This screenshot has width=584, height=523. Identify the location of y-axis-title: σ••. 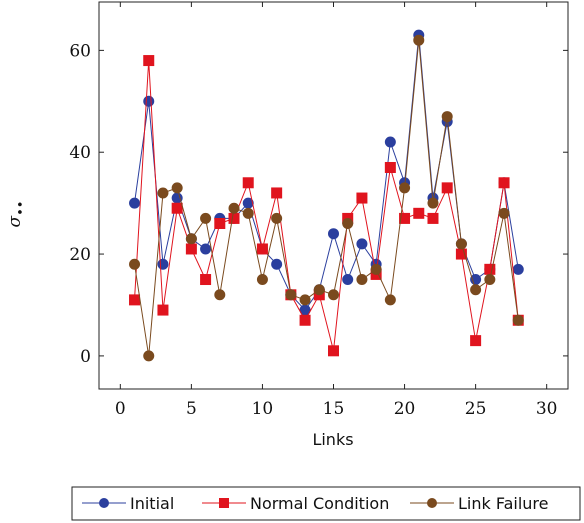
(17, 214).